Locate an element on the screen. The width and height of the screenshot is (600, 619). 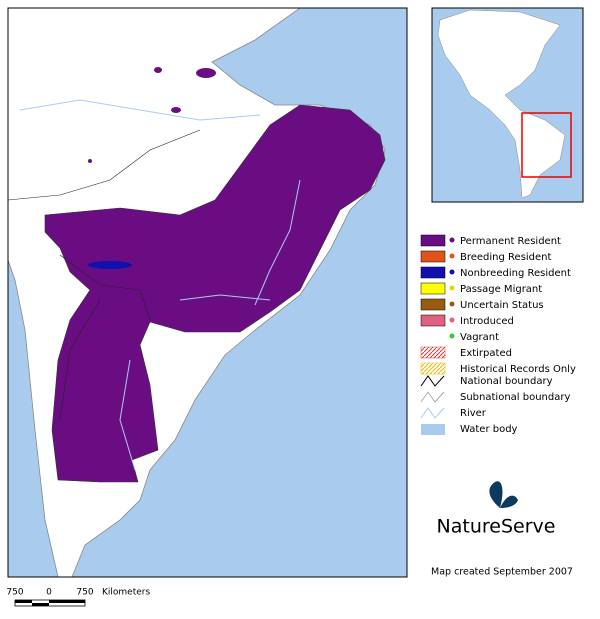
logo: NatureServe is located at coordinates (496, 509).